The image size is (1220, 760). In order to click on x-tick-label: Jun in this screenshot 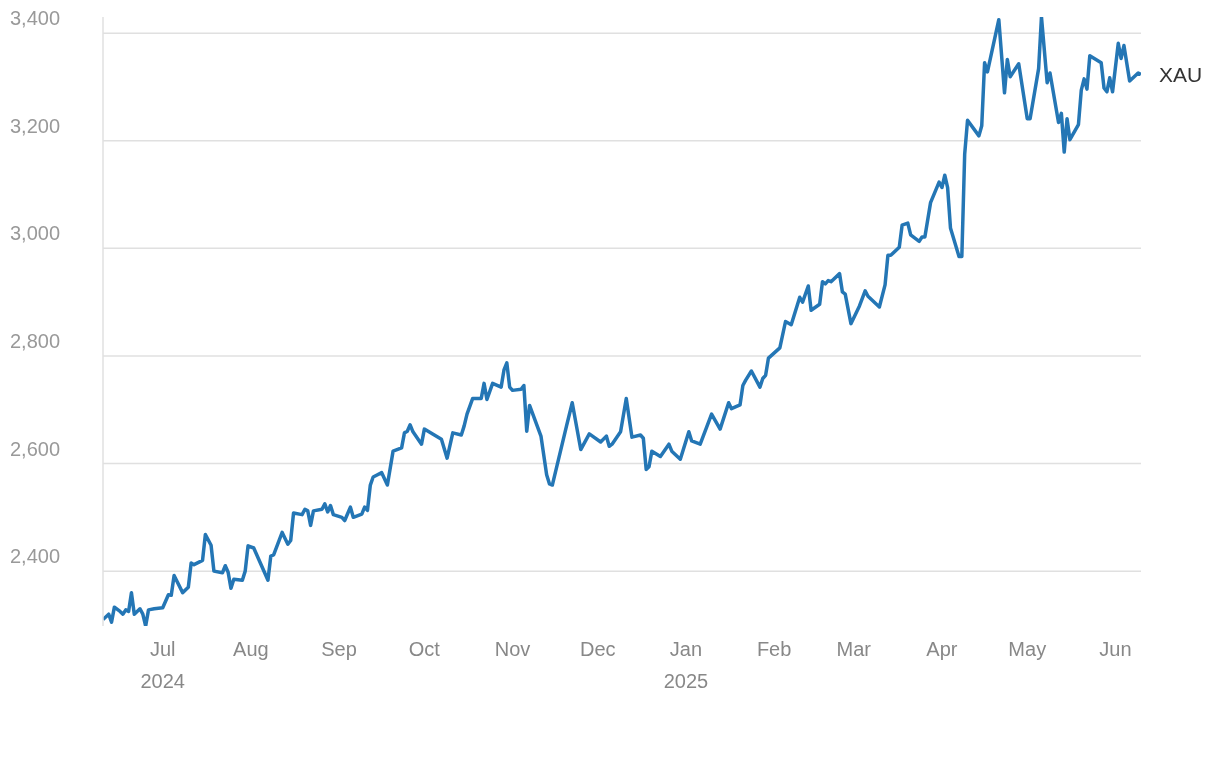, I will do `click(1115, 649)`.